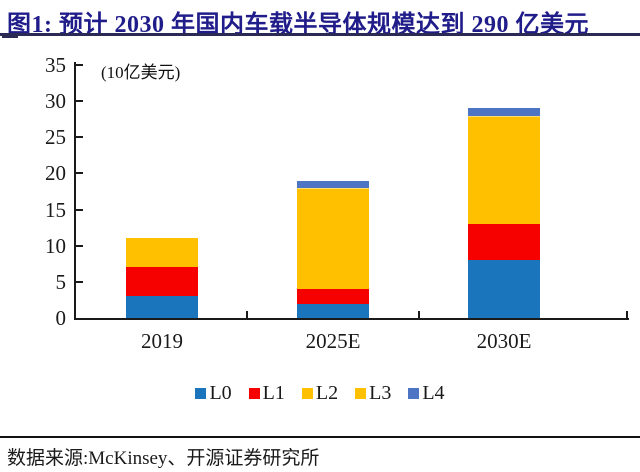 The height and width of the screenshot is (472, 640). What do you see at coordinates (162, 253) in the screenshot?
I see `bar-segment-l2-2019` at bounding box center [162, 253].